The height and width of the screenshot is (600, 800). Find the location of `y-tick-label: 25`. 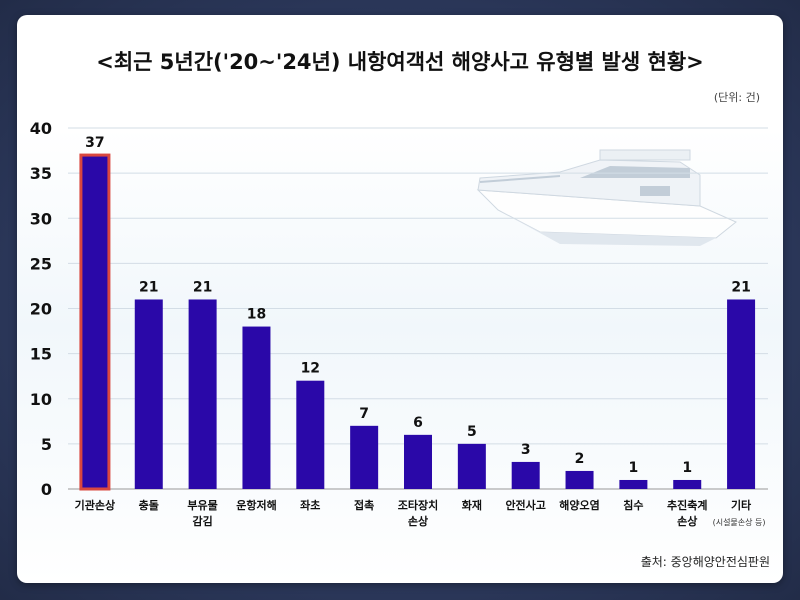

y-tick-label: 25 is located at coordinates (41, 263).